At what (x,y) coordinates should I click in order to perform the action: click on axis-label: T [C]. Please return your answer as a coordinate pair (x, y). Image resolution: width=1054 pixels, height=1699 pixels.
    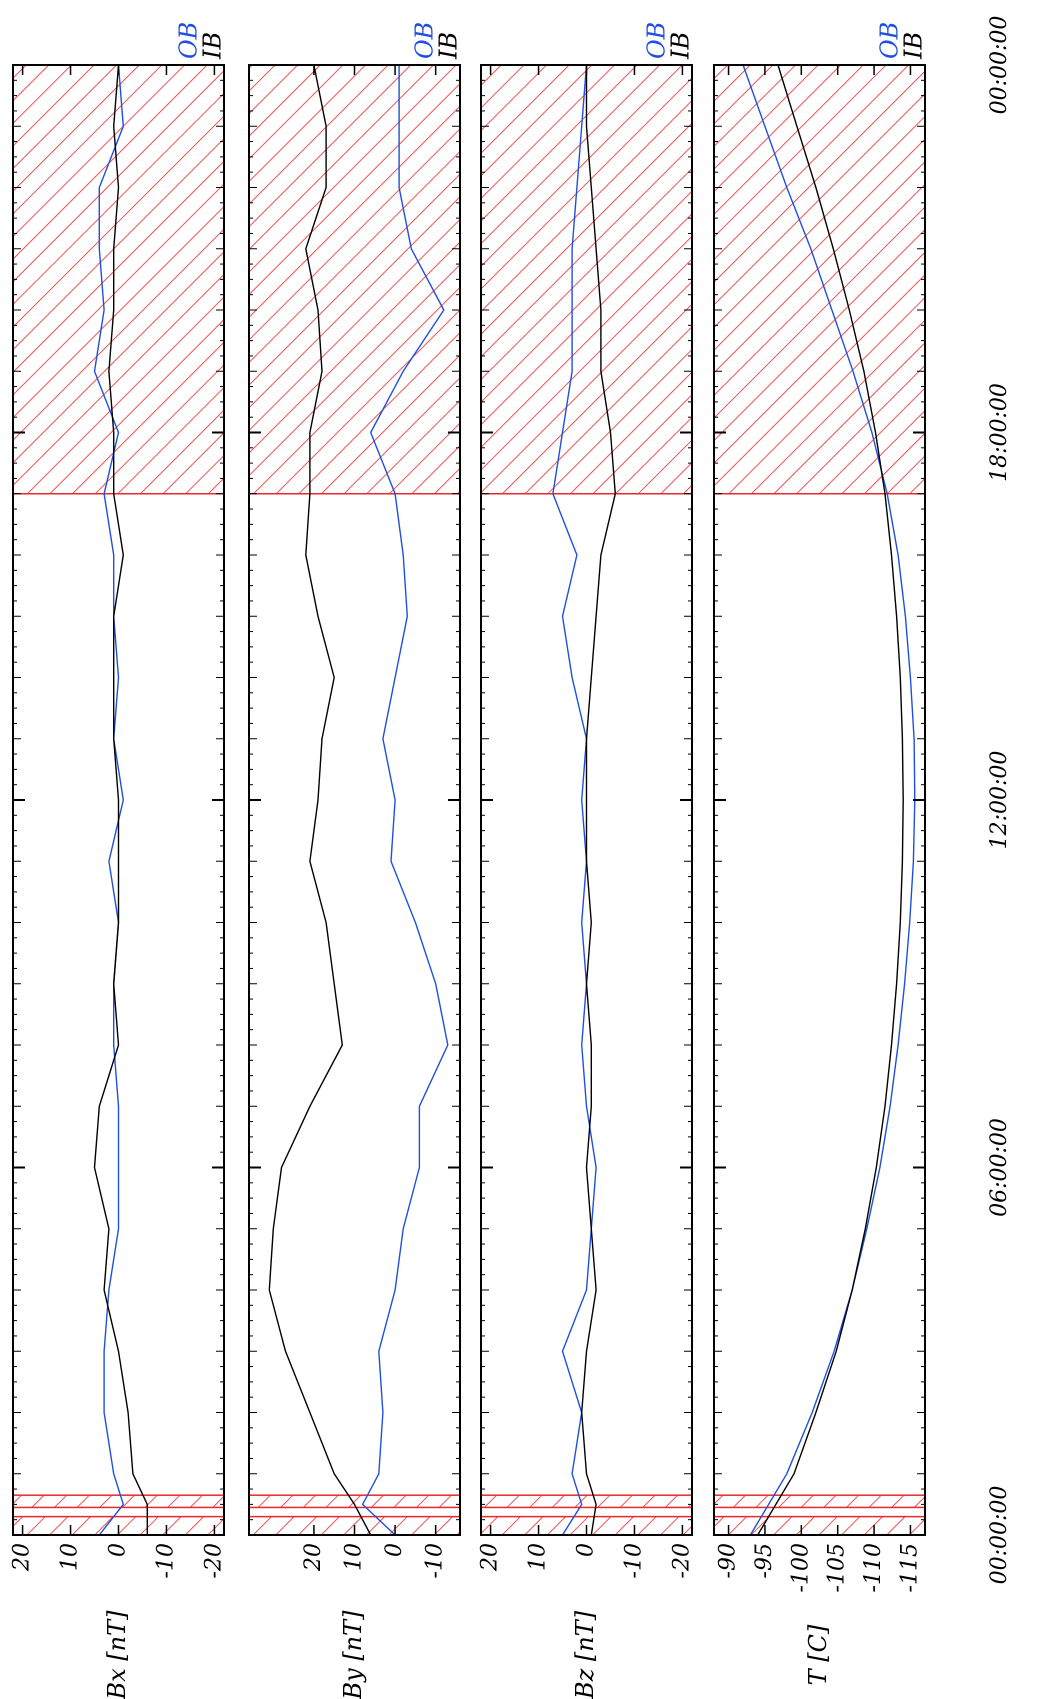
    Looking at the image, I should click on (818, 1654).